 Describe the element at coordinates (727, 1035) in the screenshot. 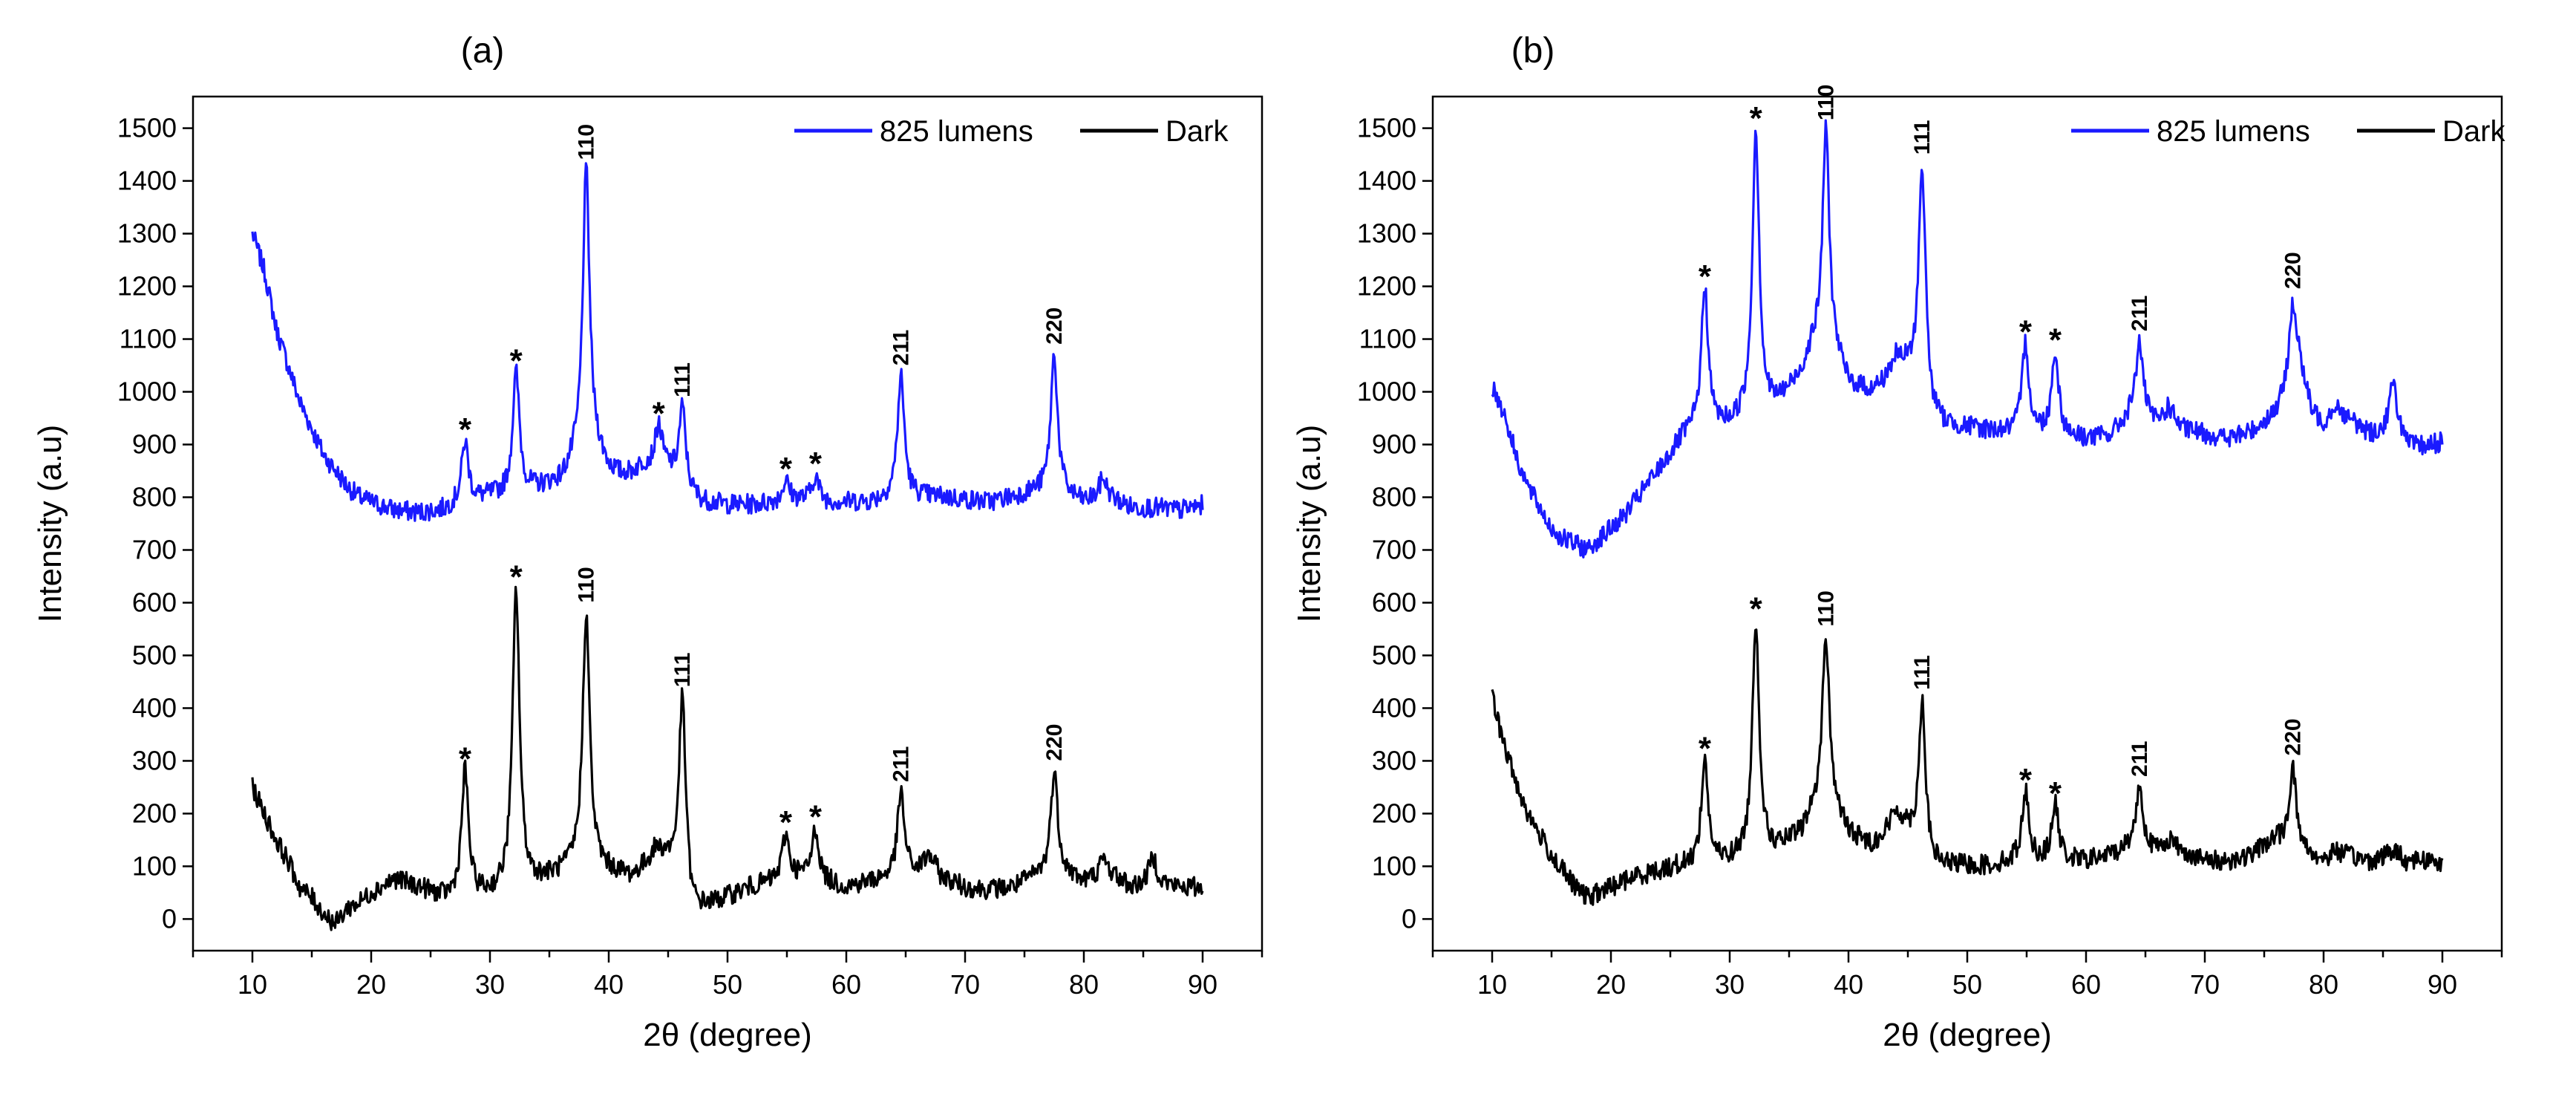

I see `panel-a-x-axis-title: 2θ (degree)` at that location.